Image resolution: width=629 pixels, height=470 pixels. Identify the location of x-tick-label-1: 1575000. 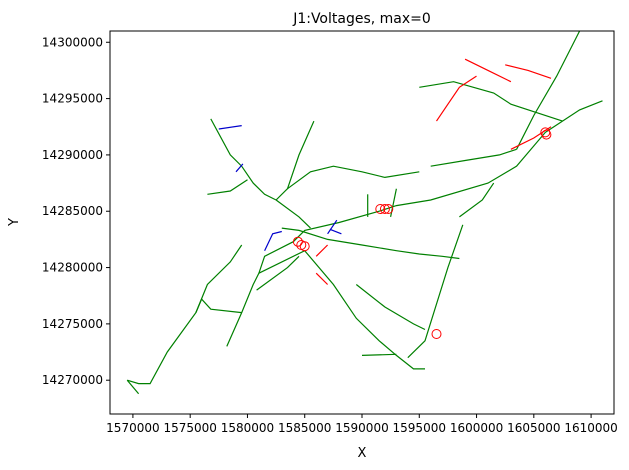
(189, 428).